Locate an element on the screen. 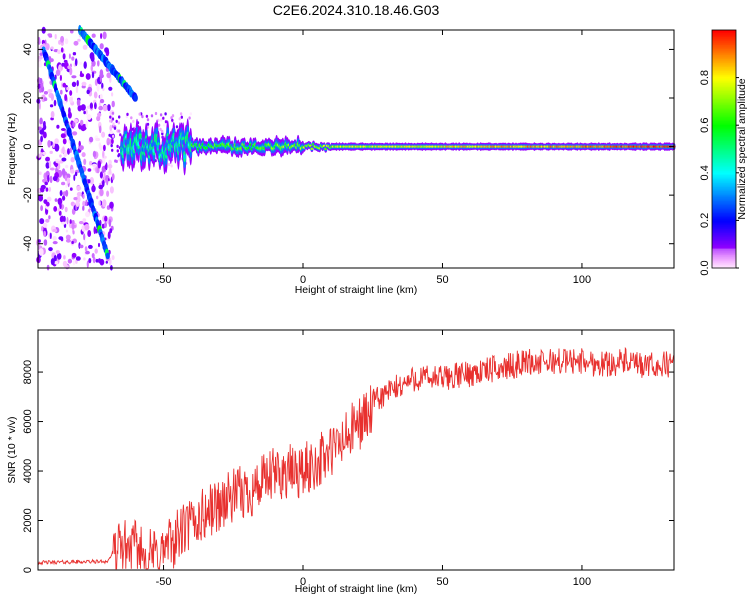 This screenshot has height=600, width=750. trace-1-cell is located at coordinates (135, 98).